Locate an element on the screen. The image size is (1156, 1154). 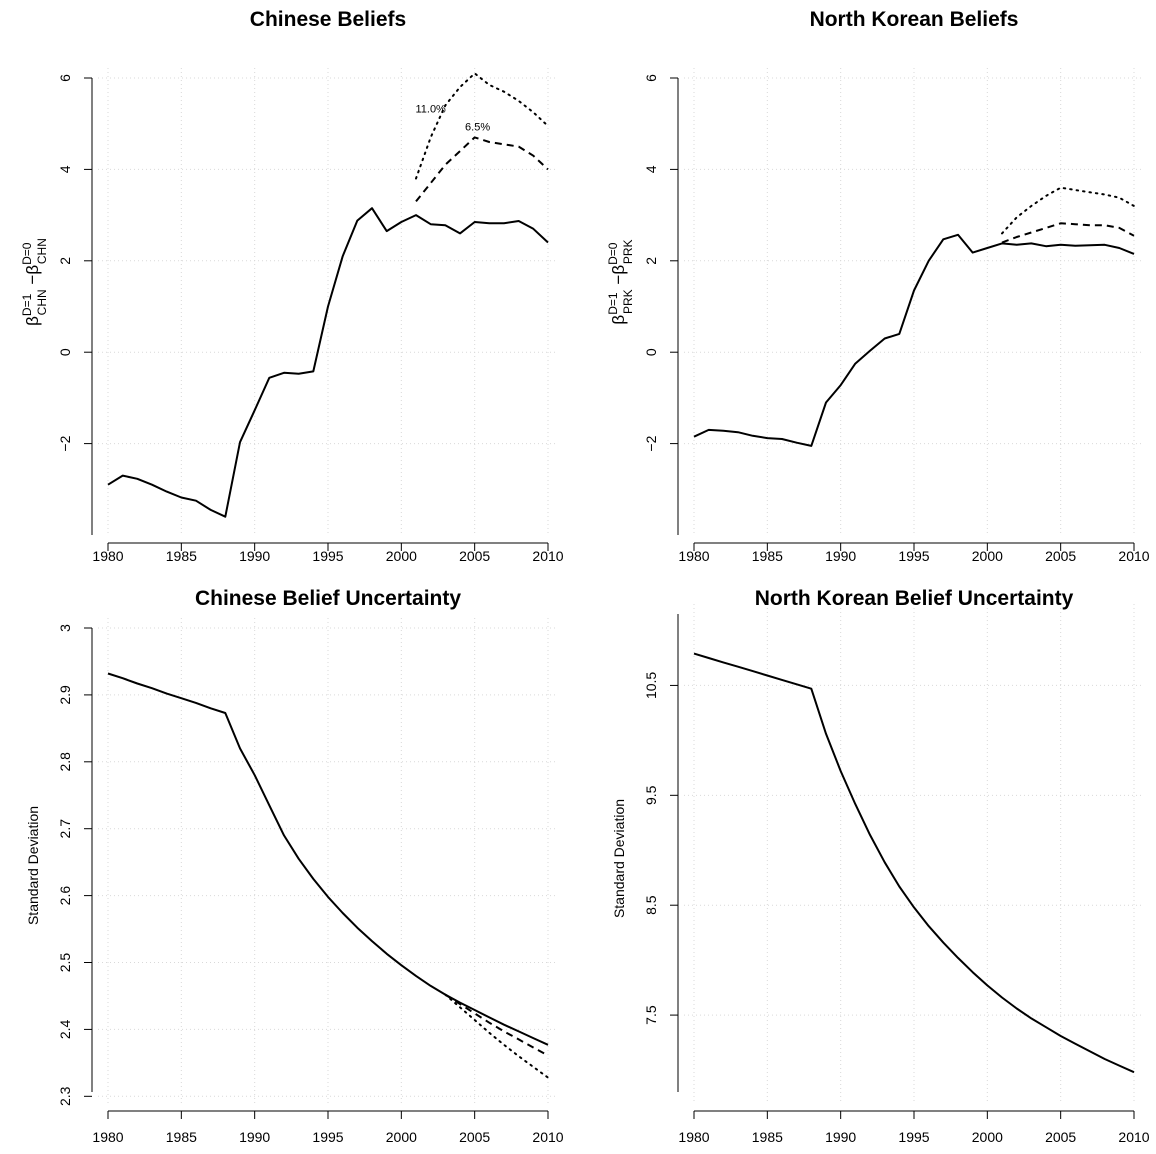
y-axis-label: βD=1PRK −βD=0PRK is located at coordinates (620, 281).